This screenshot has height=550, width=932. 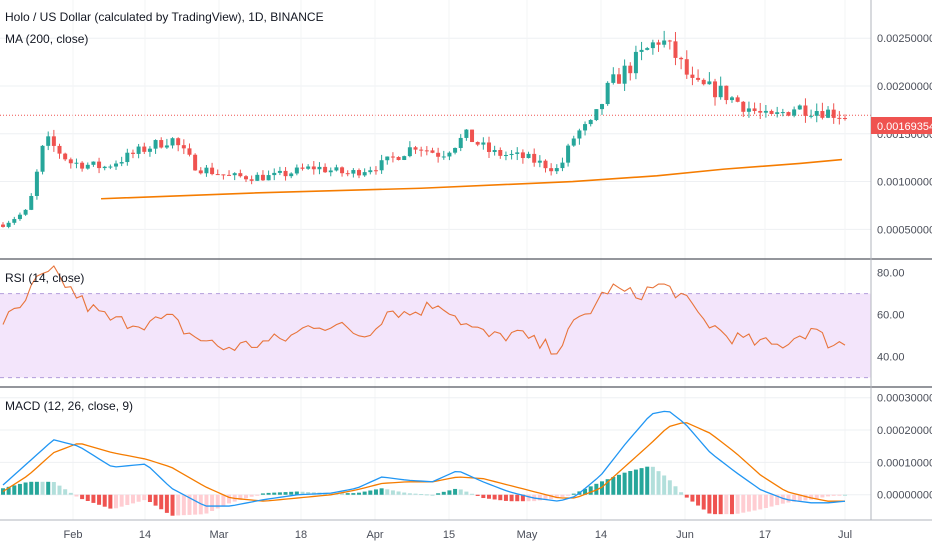 What do you see at coordinates (904, 399) in the screenshot?
I see `macd-tick-label: 0.00030000` at bounding box center [904, 399].